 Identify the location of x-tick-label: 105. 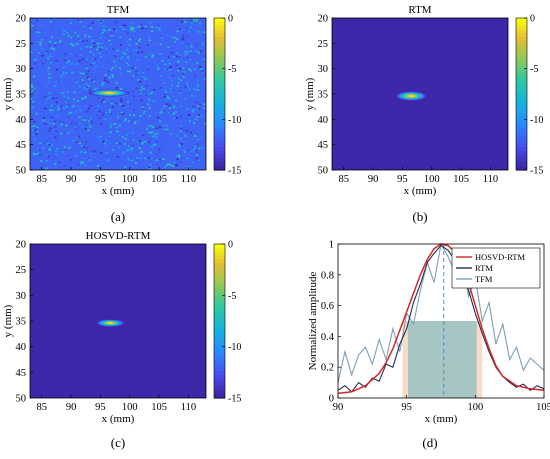
(461, 179).